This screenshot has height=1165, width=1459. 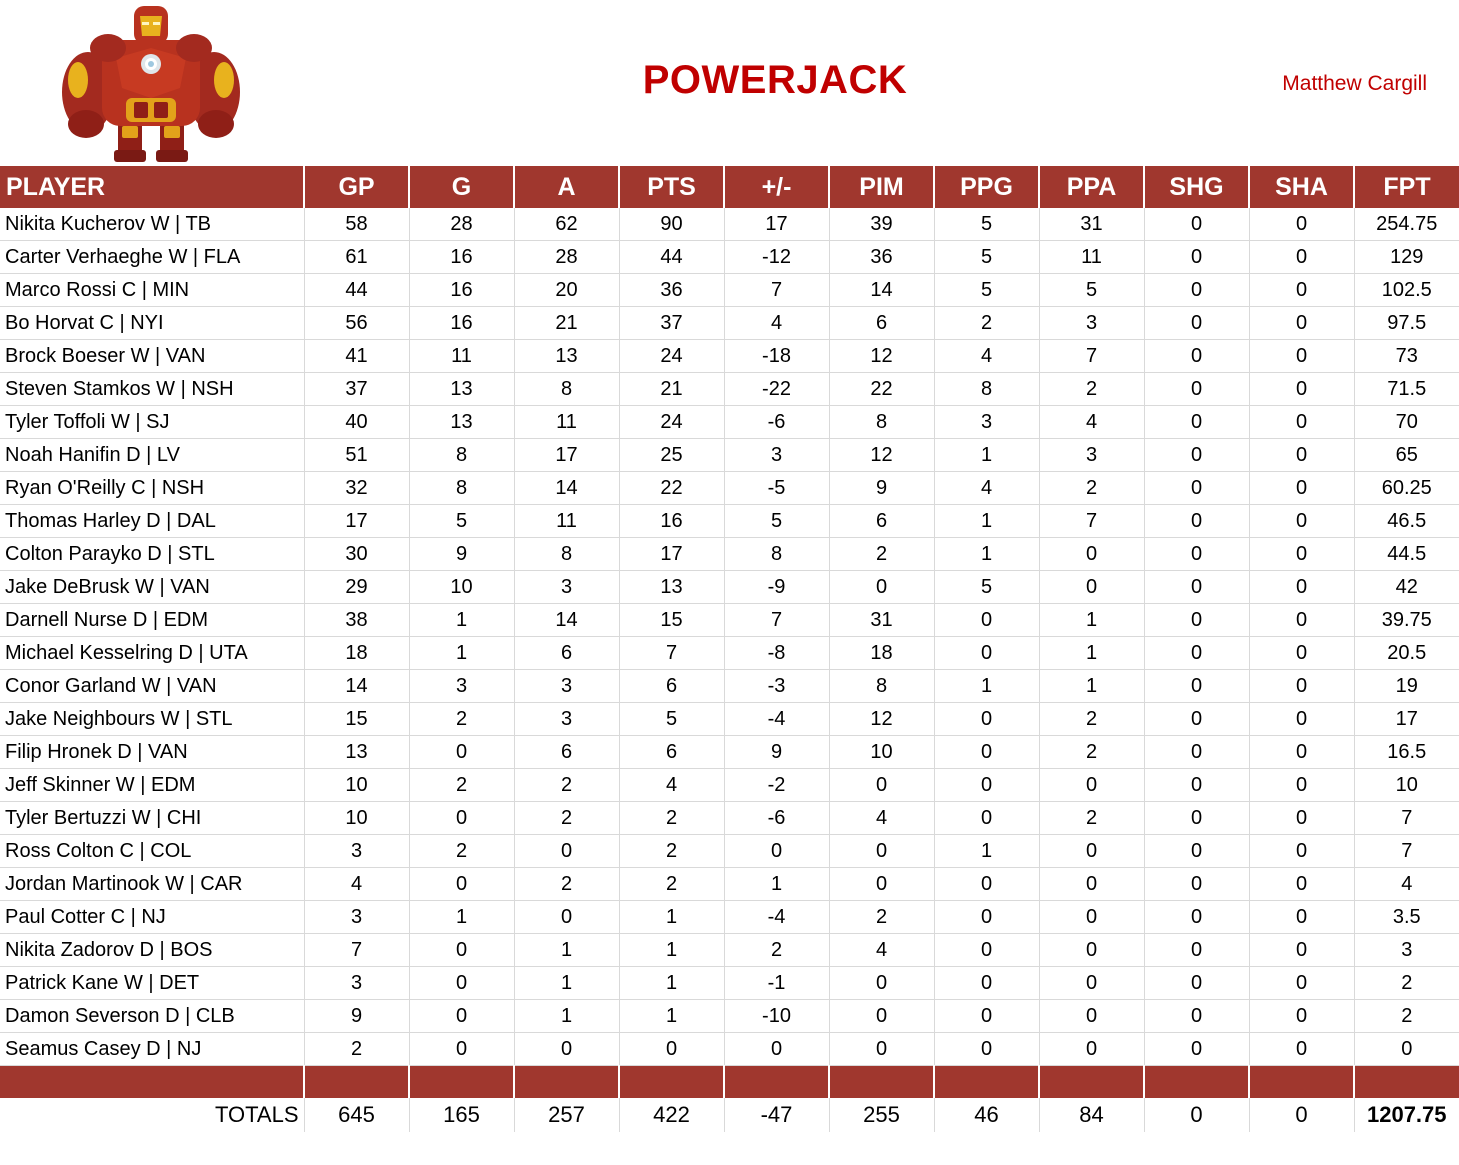 What do you see at coordinates (776, 818) in the screenshot?
I see `stat-cell-plus-minus: -6` at bounding box center [776, 818].